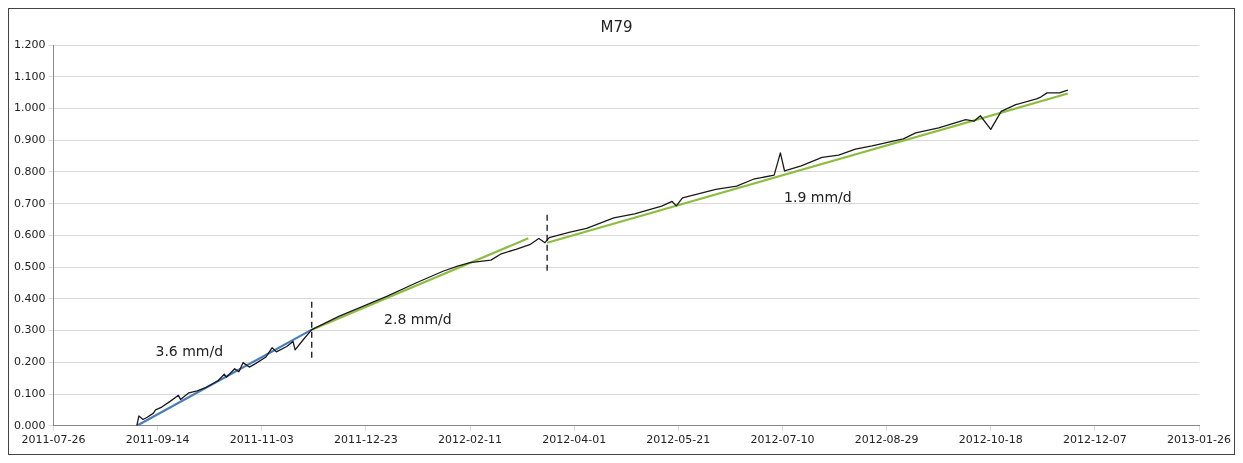 This screenshot has width=1243, height=463. I want to click on y-tick-label: 0.400, so click(29, 298).